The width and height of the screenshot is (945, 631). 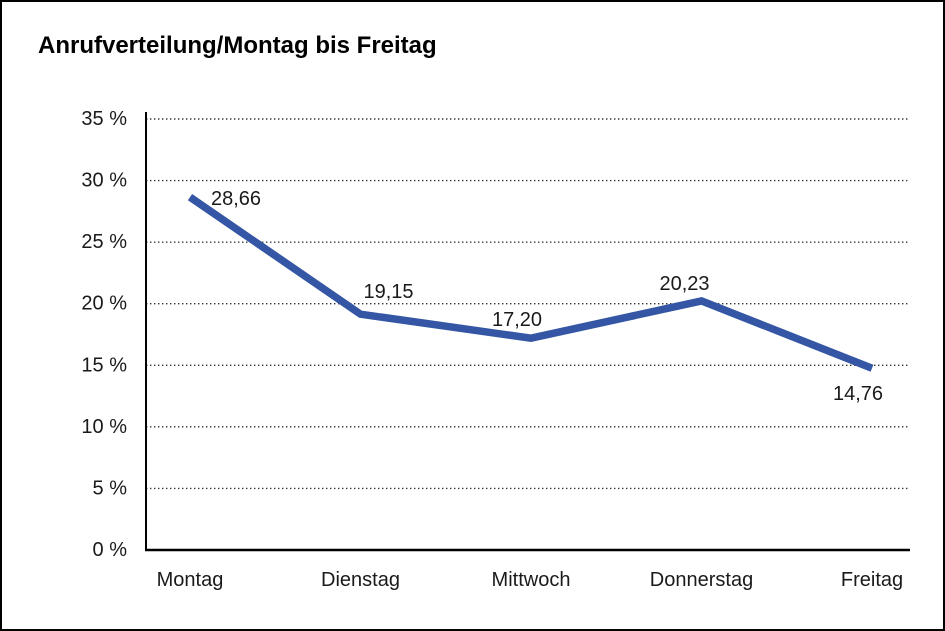 I want to click on y-axis-tick-label: 25 %, so click(x=104, y=242).